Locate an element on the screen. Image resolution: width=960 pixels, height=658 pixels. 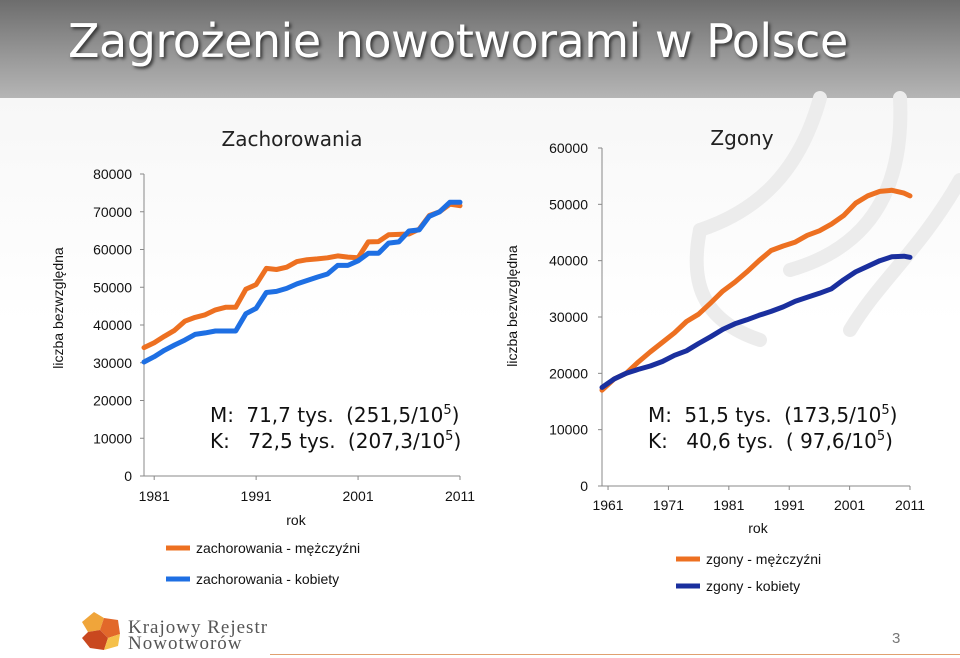
x-tick-label: 1961 is located at coordinates (607, 505).